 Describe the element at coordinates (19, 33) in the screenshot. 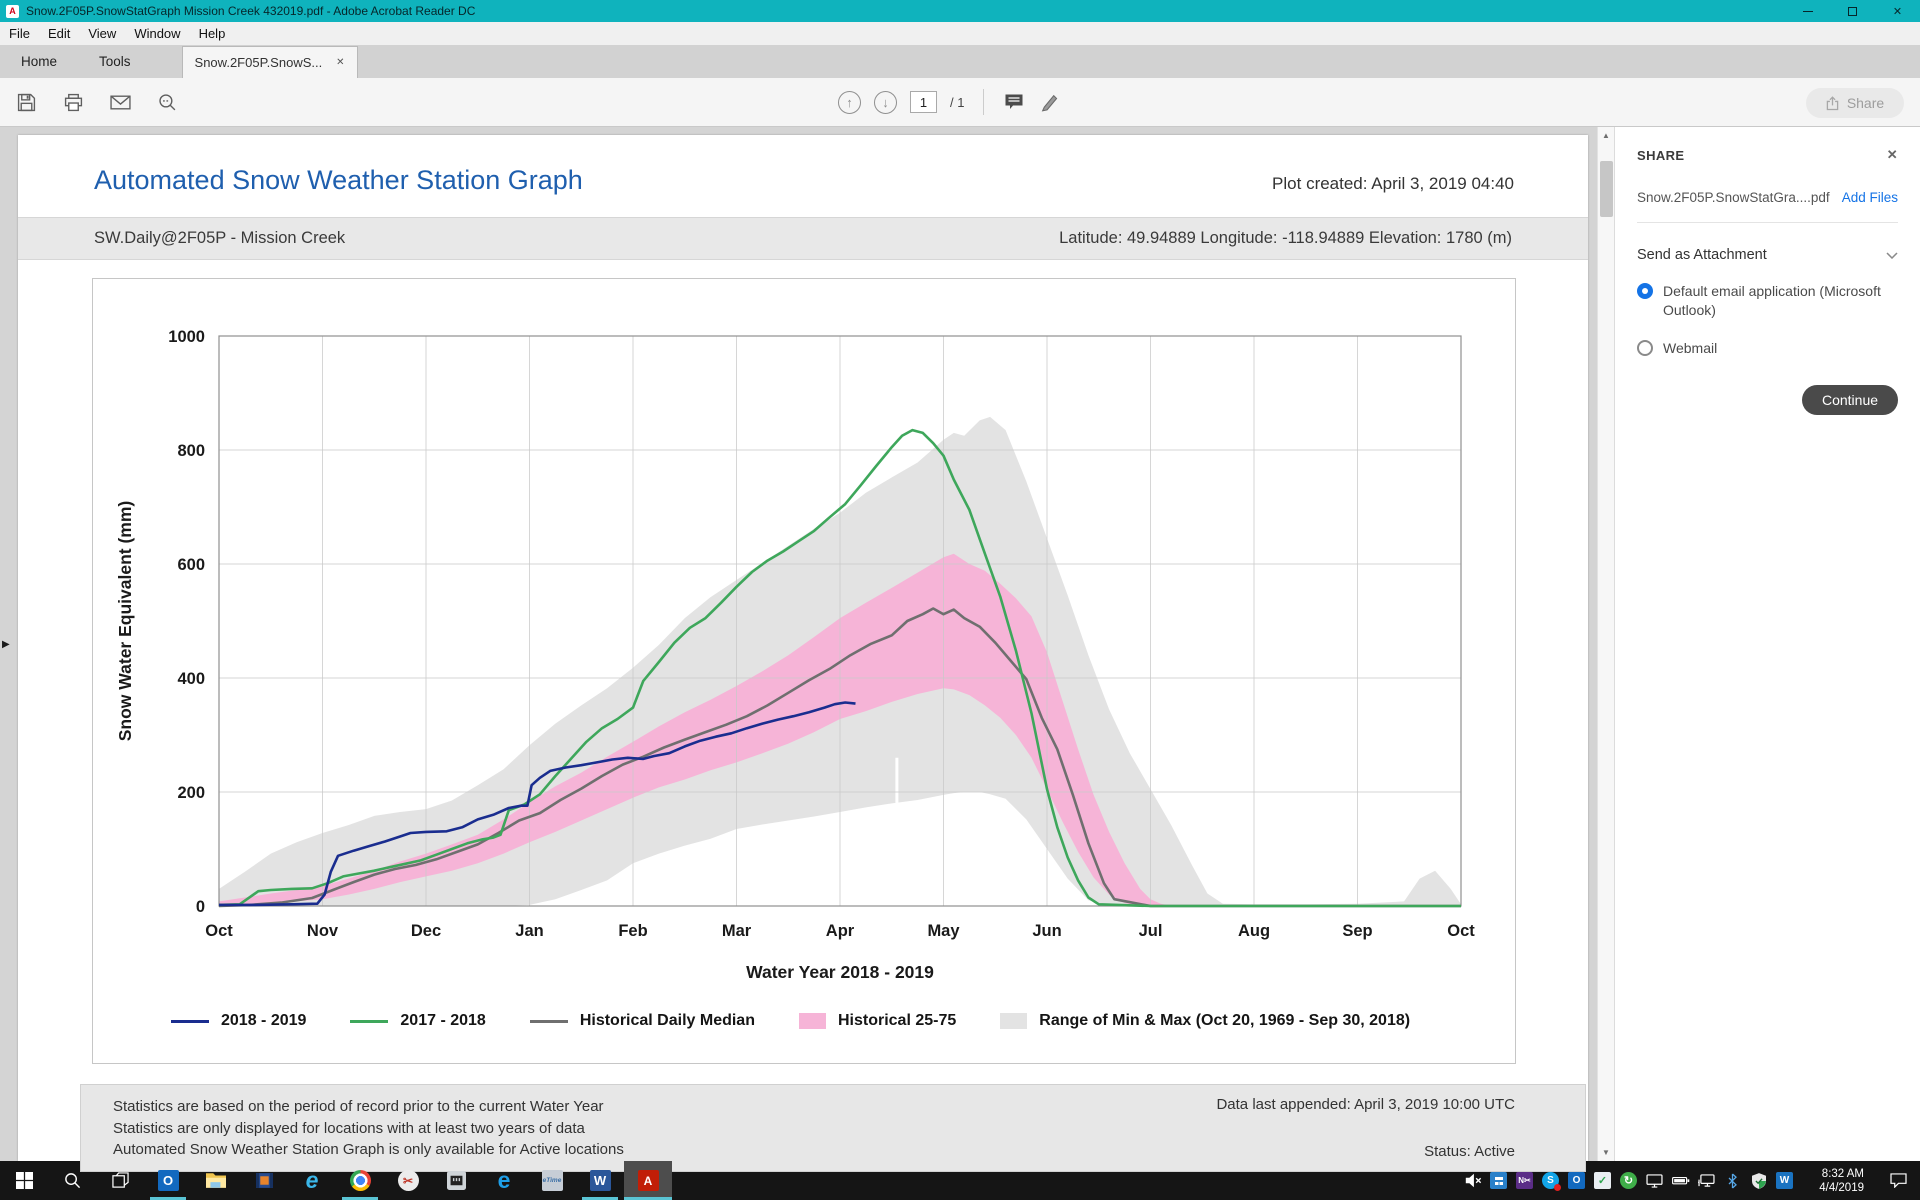

I see `menu-file: File` at that location.